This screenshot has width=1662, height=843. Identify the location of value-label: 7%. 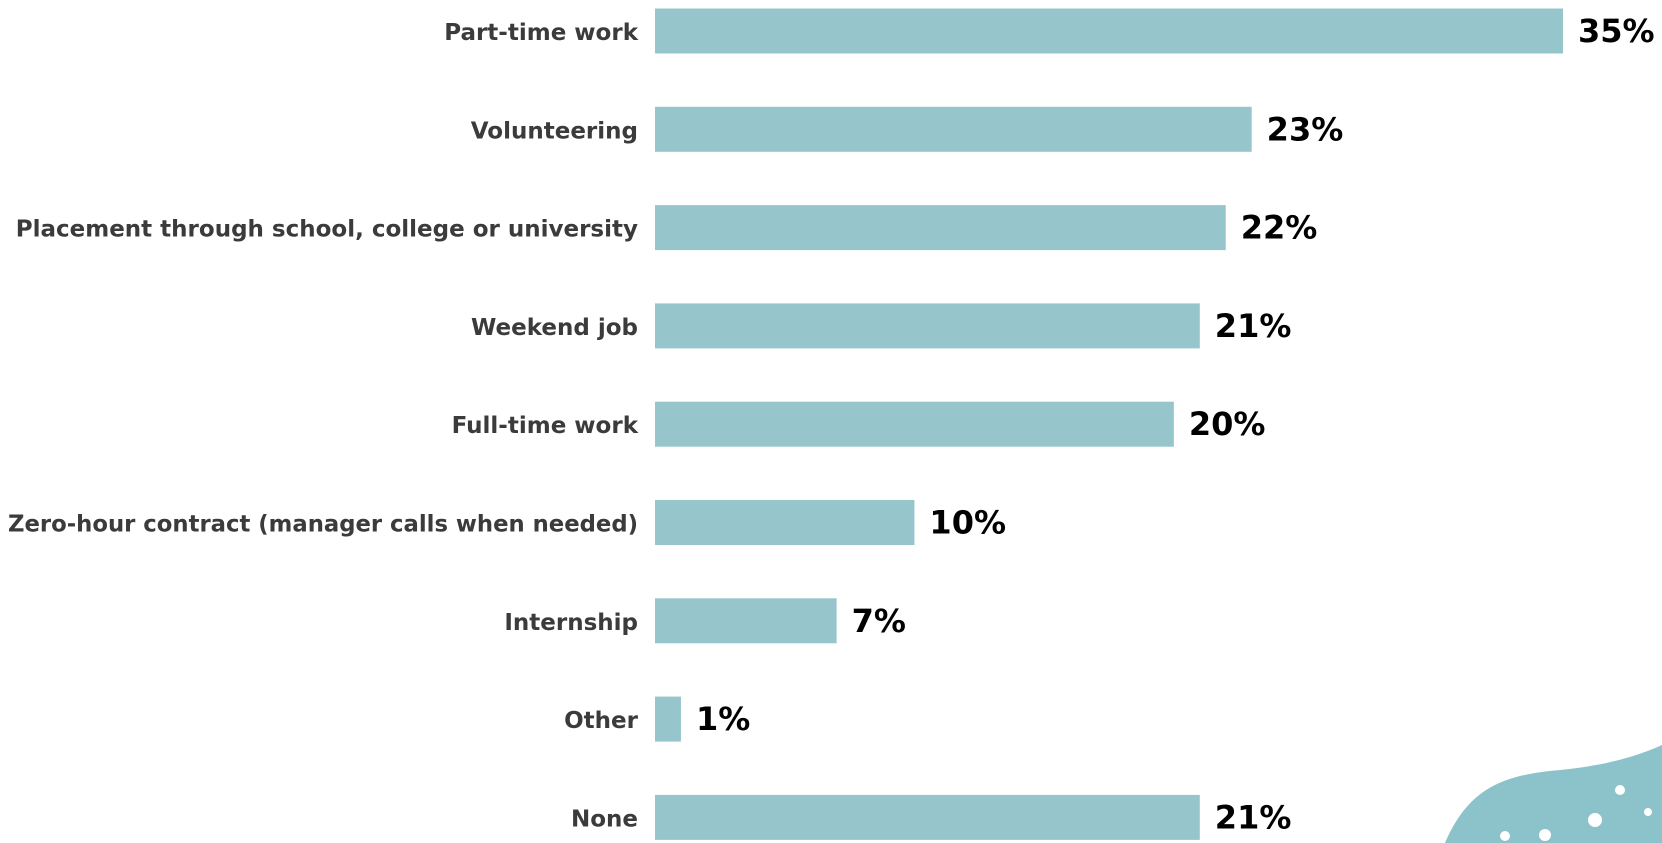
(879, 621).